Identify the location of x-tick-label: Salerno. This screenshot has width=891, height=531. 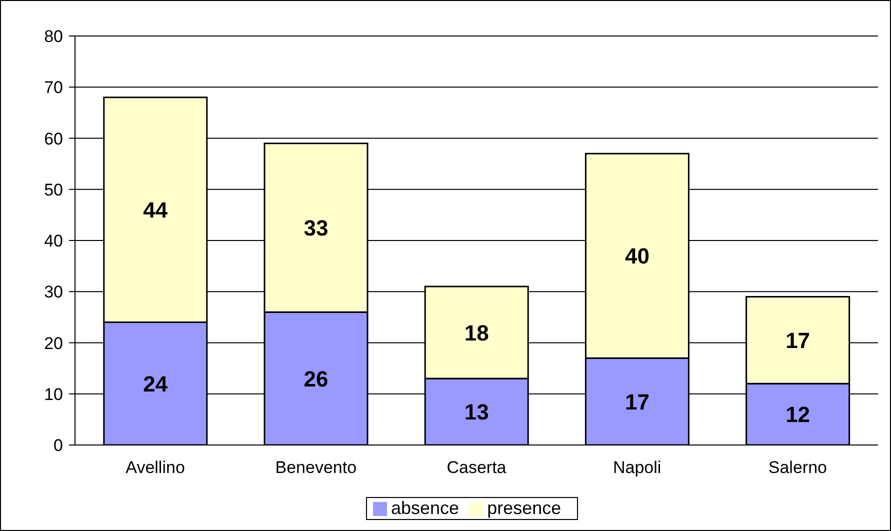
(798, 468).